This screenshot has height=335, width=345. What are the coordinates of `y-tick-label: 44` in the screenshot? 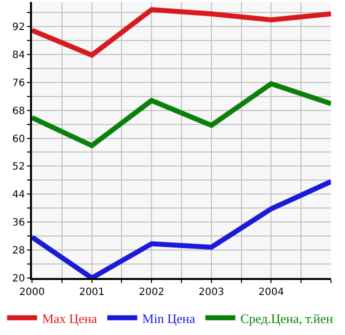 It's located at (18, 195).